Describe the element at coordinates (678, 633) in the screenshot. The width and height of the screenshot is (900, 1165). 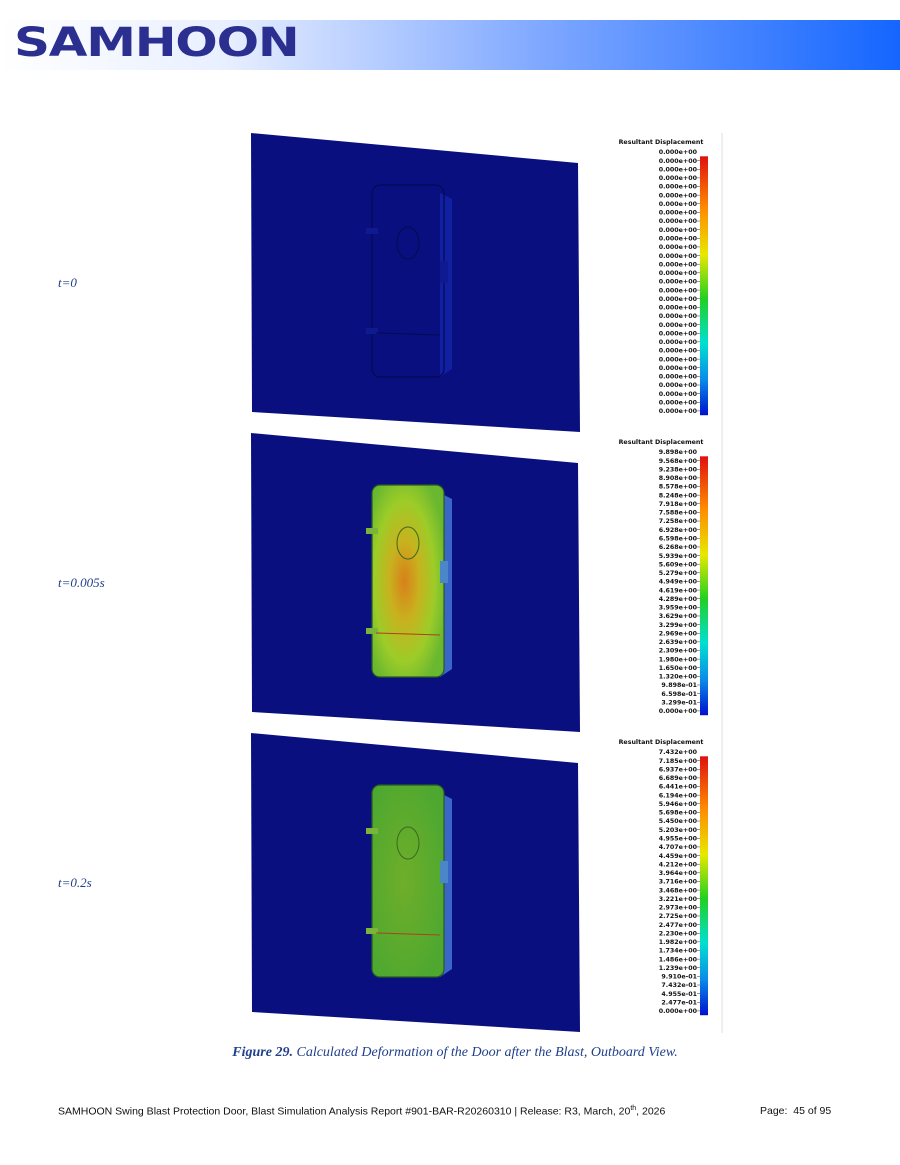
I see `legend-value: 2.969e+00` at that location.